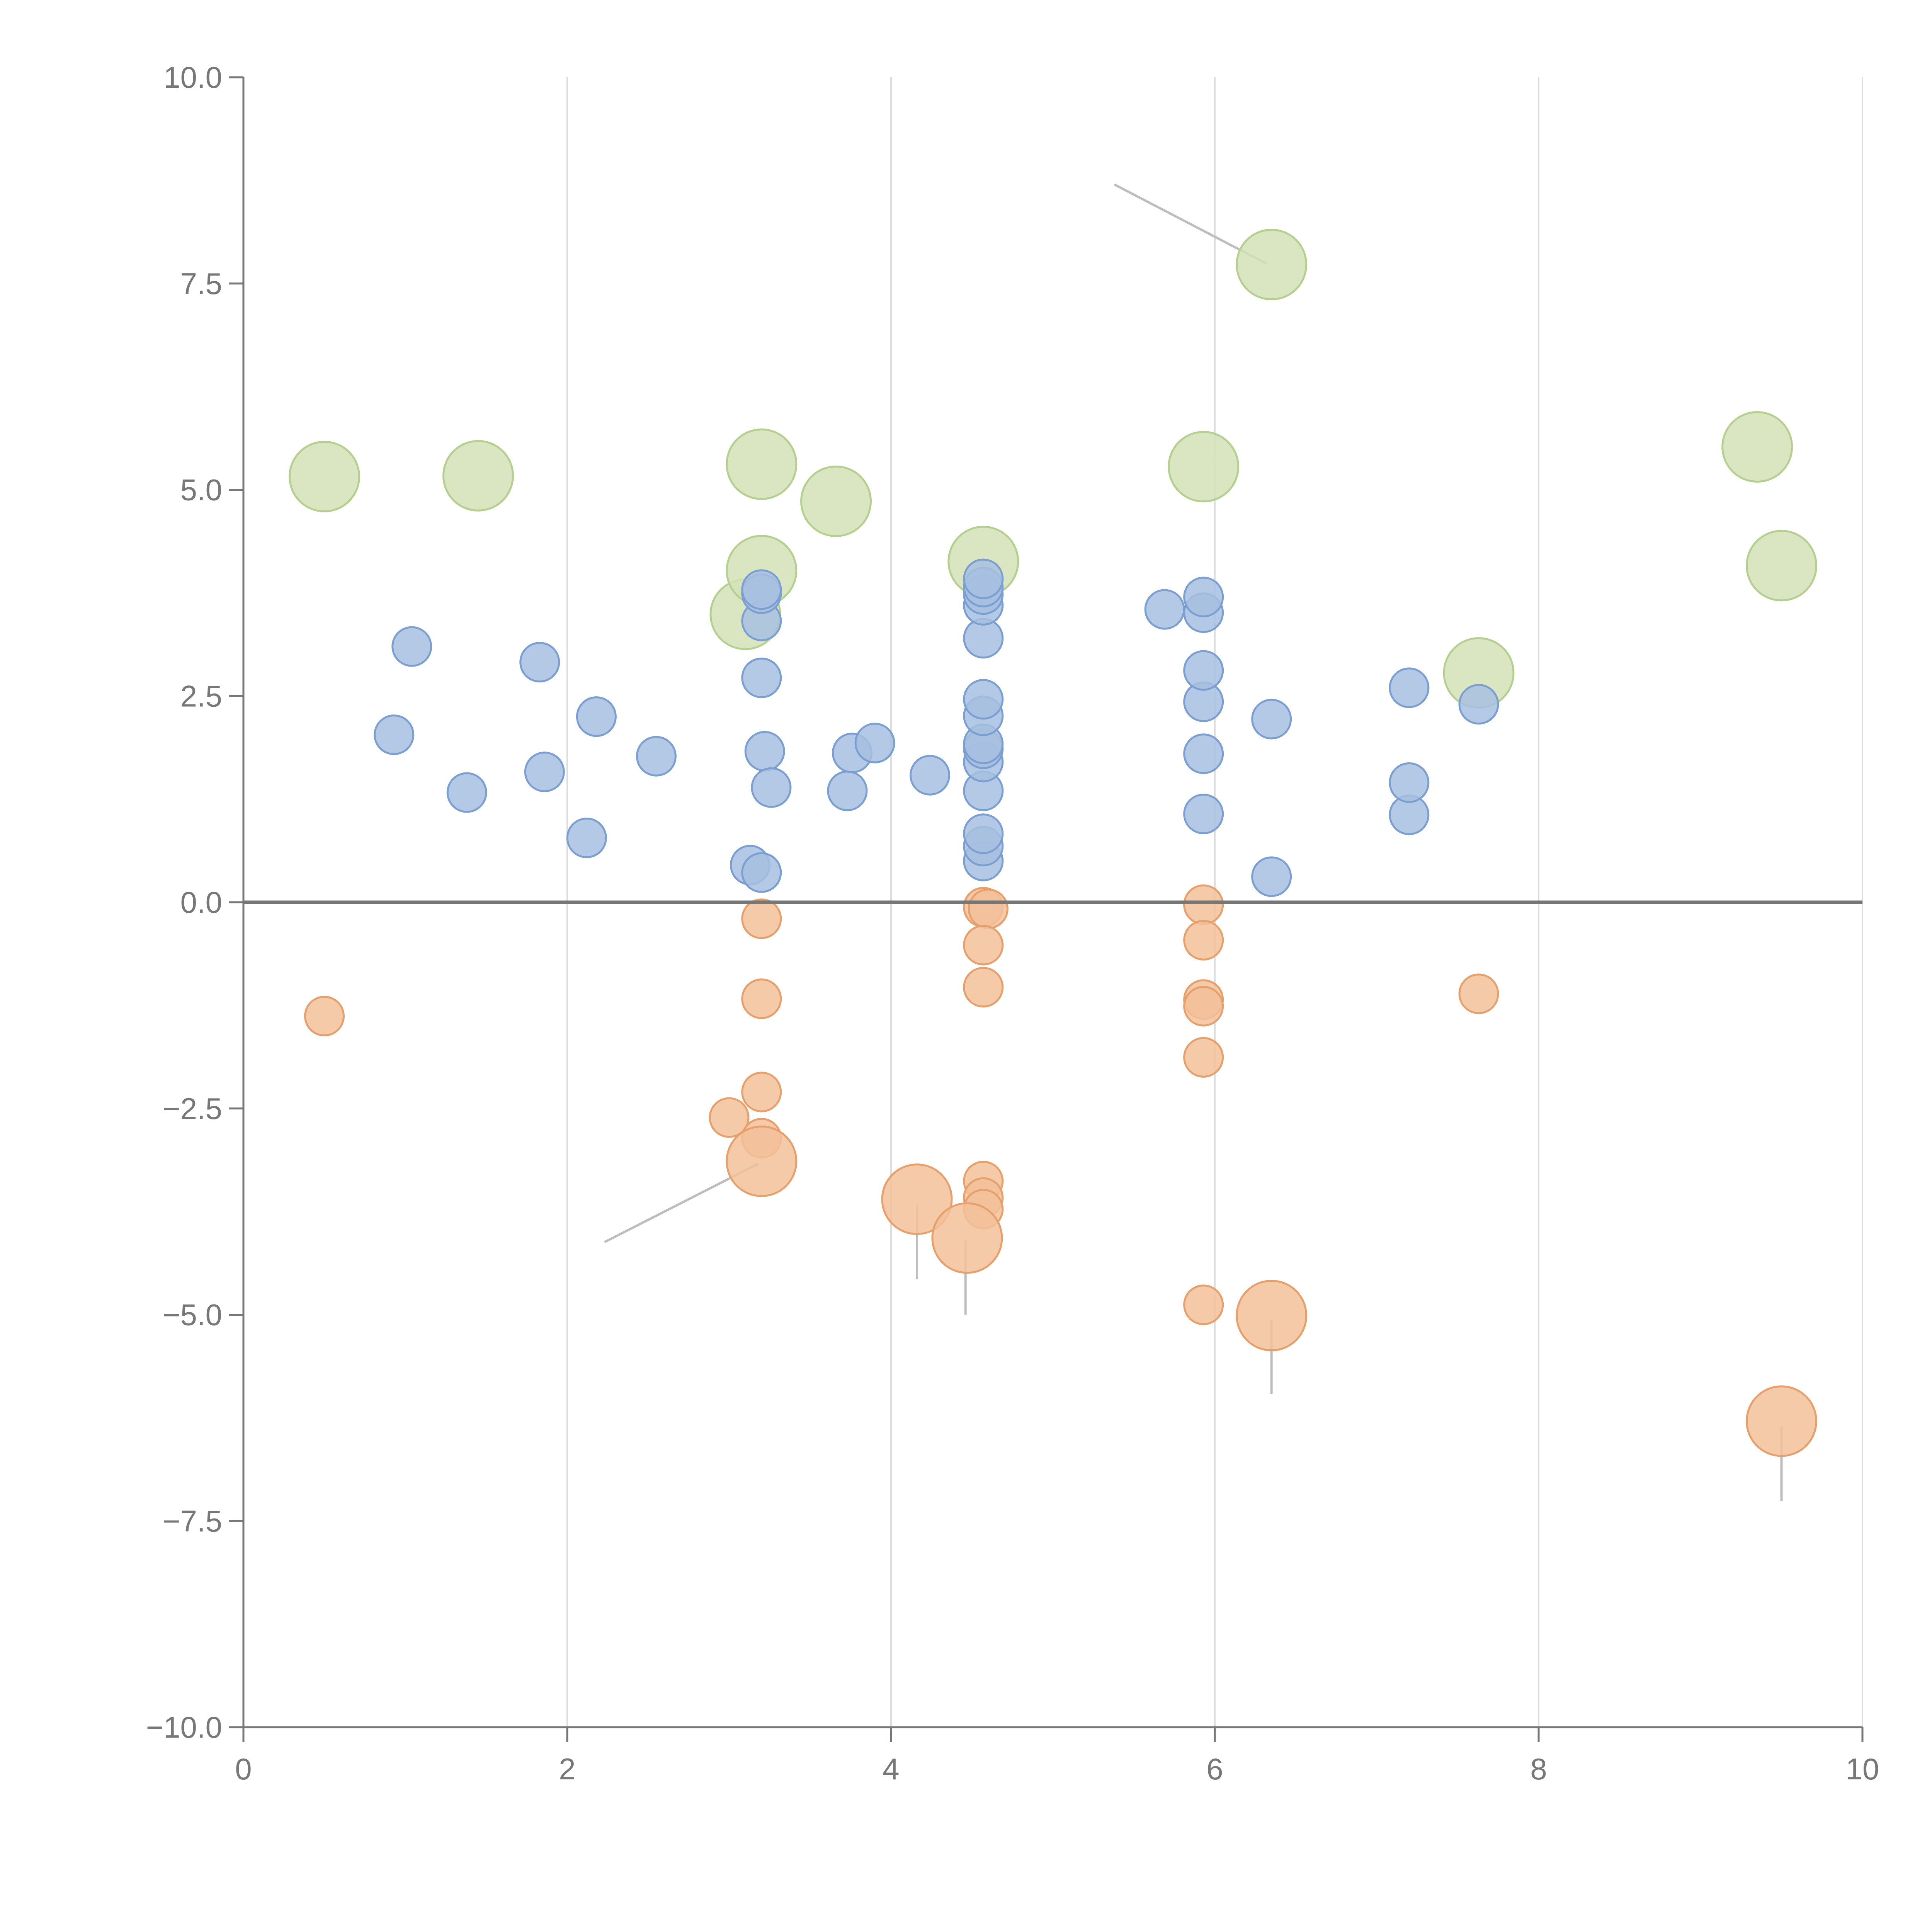  Describe the element at coordinates (201, 696) in the screenshot. I see `y-tick-label: 2.5` at that location.